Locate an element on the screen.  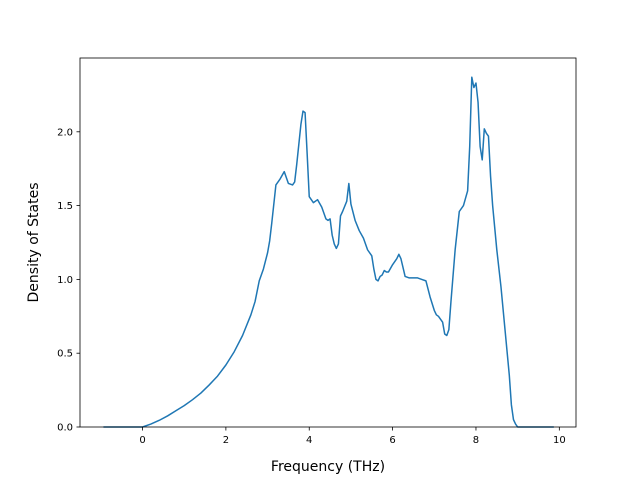
x-tick-label: 0 is located at coordinates (142, 440).